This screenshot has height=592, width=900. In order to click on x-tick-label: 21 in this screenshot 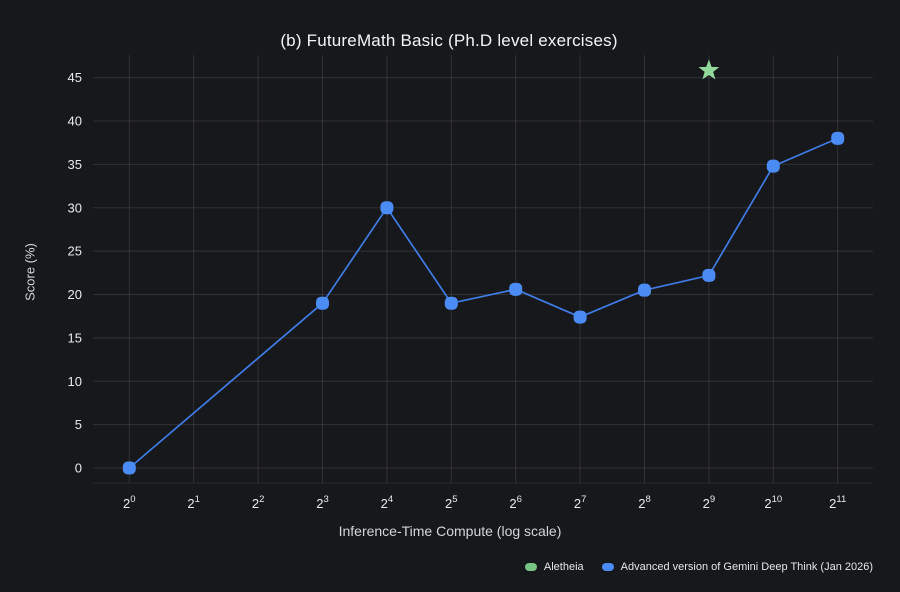, I will do `click(193, 502)`.